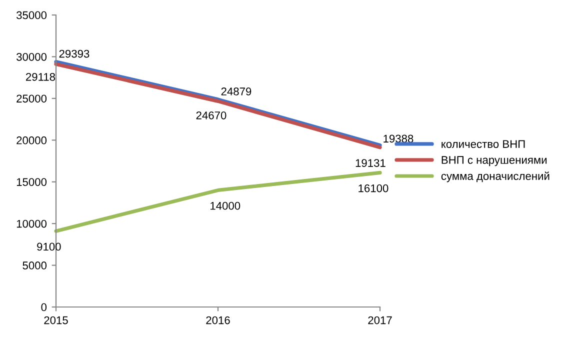  Describe the element at coordinates (236, 92) in the screenshot. I see `data-label: 24879` at that location.